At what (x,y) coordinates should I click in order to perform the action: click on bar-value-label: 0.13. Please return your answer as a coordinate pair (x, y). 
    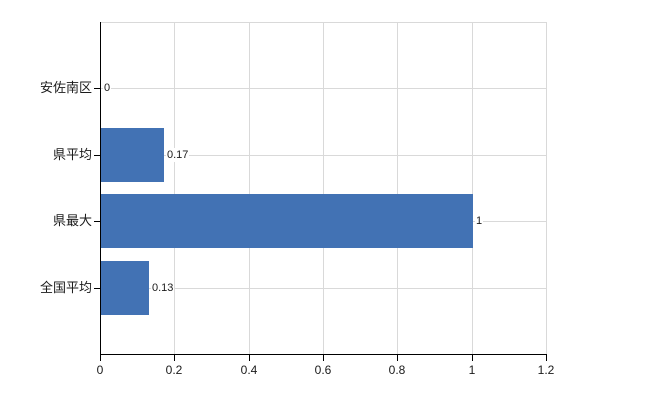
    Looking at the image, I should click on (163, 288).